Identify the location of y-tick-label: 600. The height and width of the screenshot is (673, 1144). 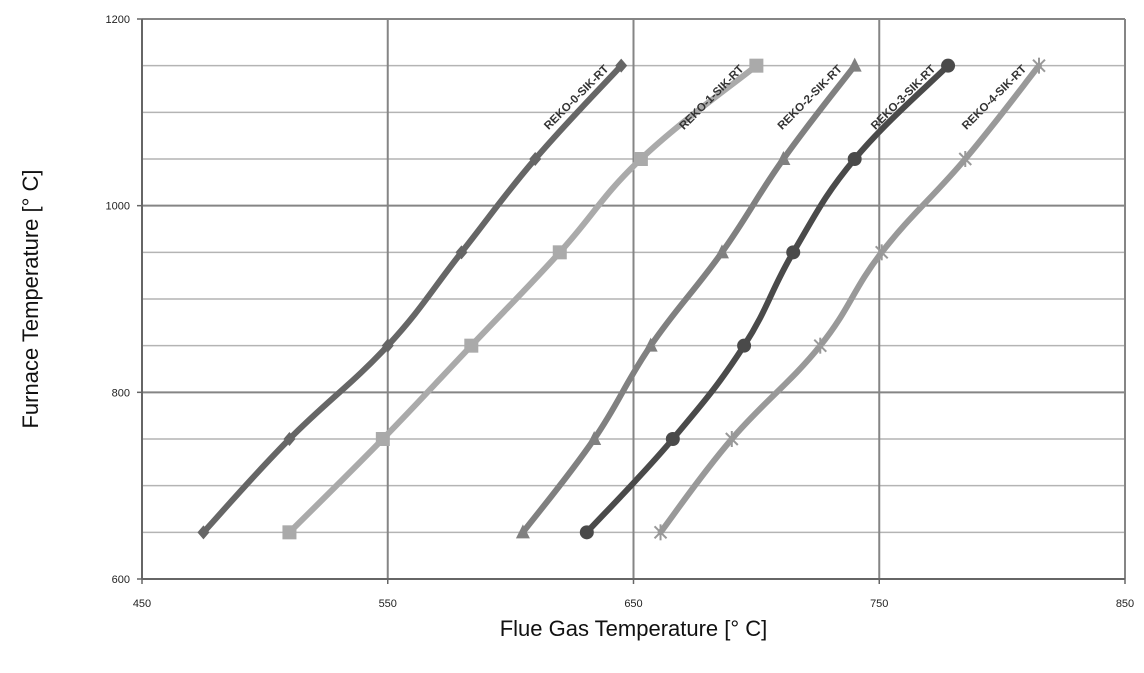
(121, 580).